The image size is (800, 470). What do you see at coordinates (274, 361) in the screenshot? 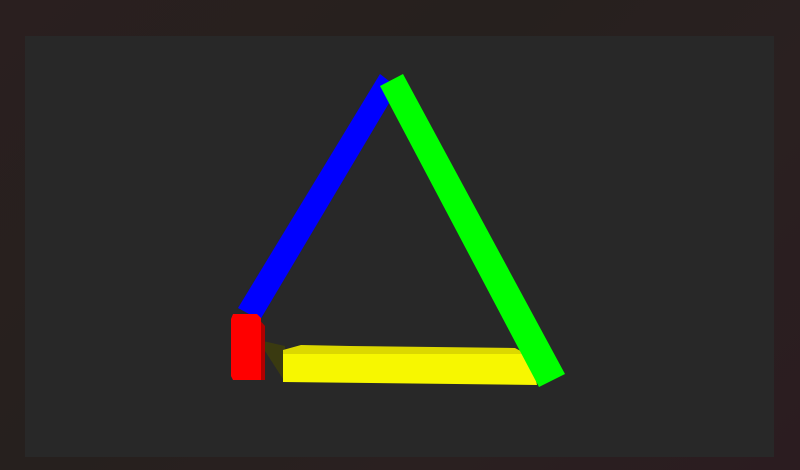
I see `yellow-bar-shadow` at bounding box center [274, 361].